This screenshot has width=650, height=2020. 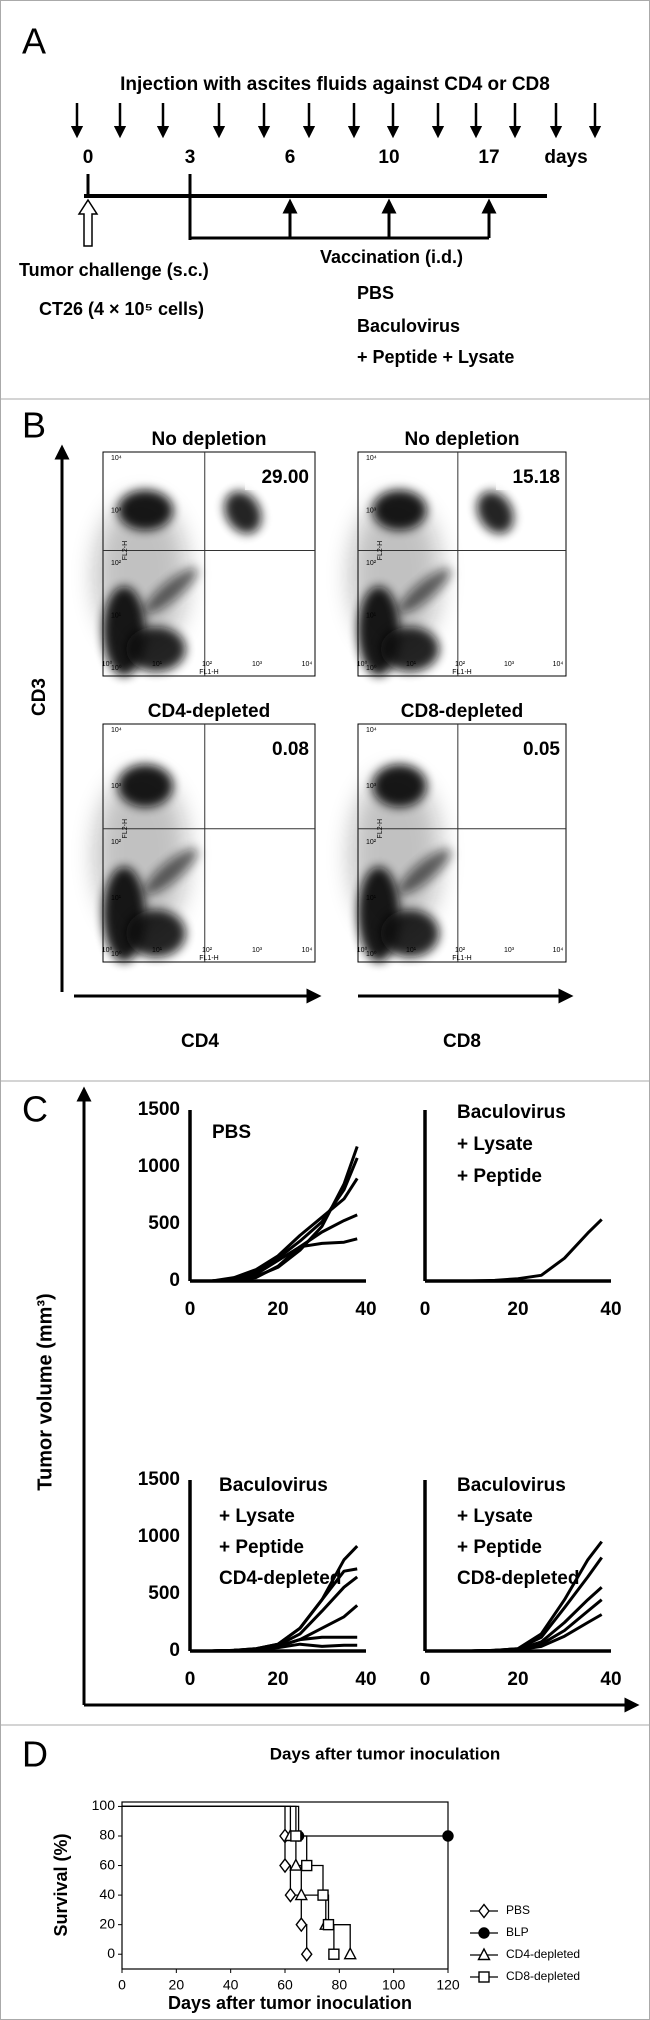 I want to click on legend-label: PBS, so click(x=518, y=1910).